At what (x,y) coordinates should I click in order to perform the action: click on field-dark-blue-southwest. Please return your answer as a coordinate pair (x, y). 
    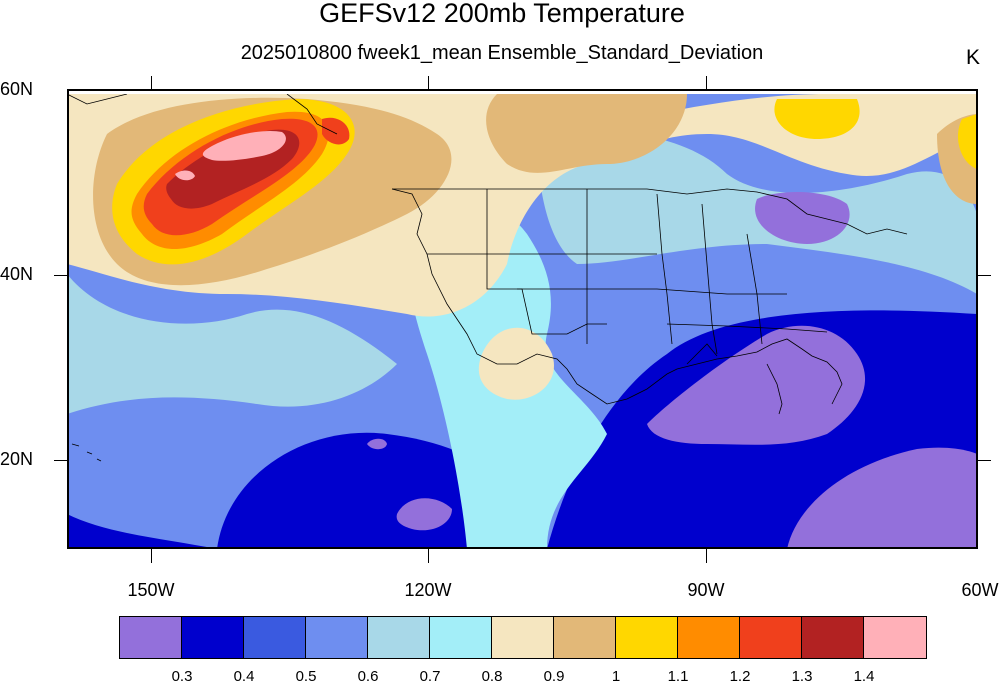
    Looking at the image, I should click on (142, 531).